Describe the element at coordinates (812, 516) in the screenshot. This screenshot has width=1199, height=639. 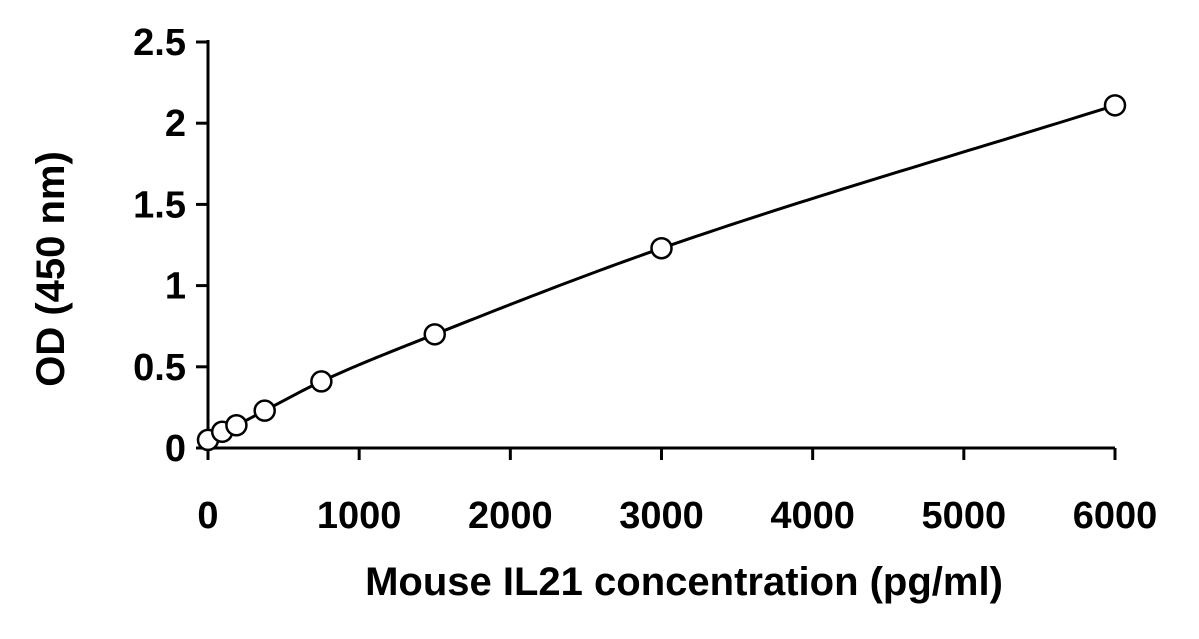
I see `x-tick-label: 4000` at that location.